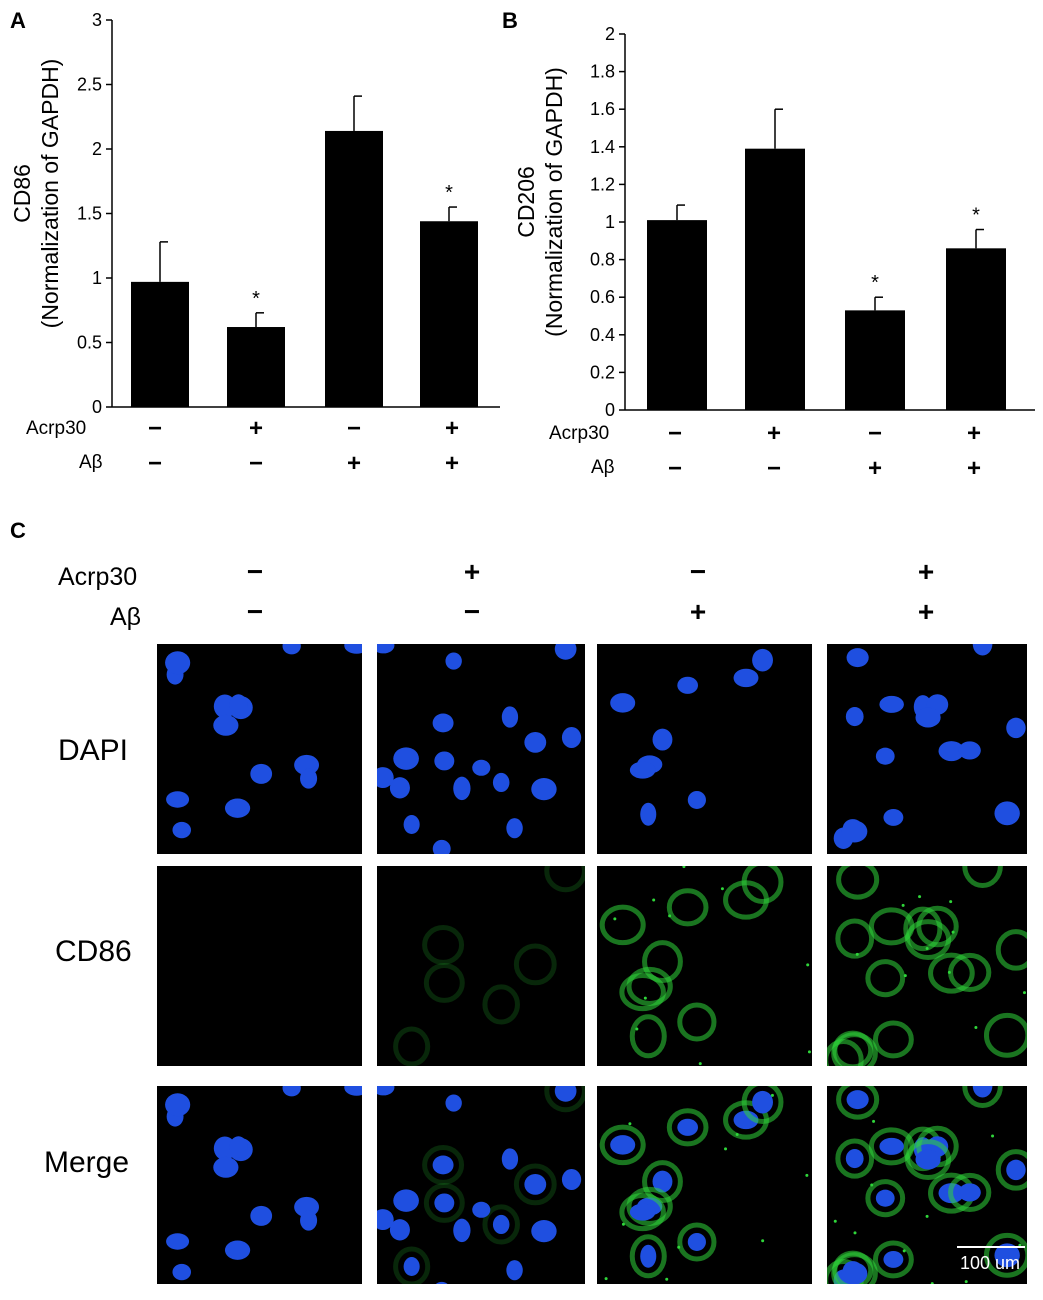 Image resolution: width=1043 pixels, height=1300 pixels. I want to click on chart-a-y-tick-label: 0.5, so click(89, 343).